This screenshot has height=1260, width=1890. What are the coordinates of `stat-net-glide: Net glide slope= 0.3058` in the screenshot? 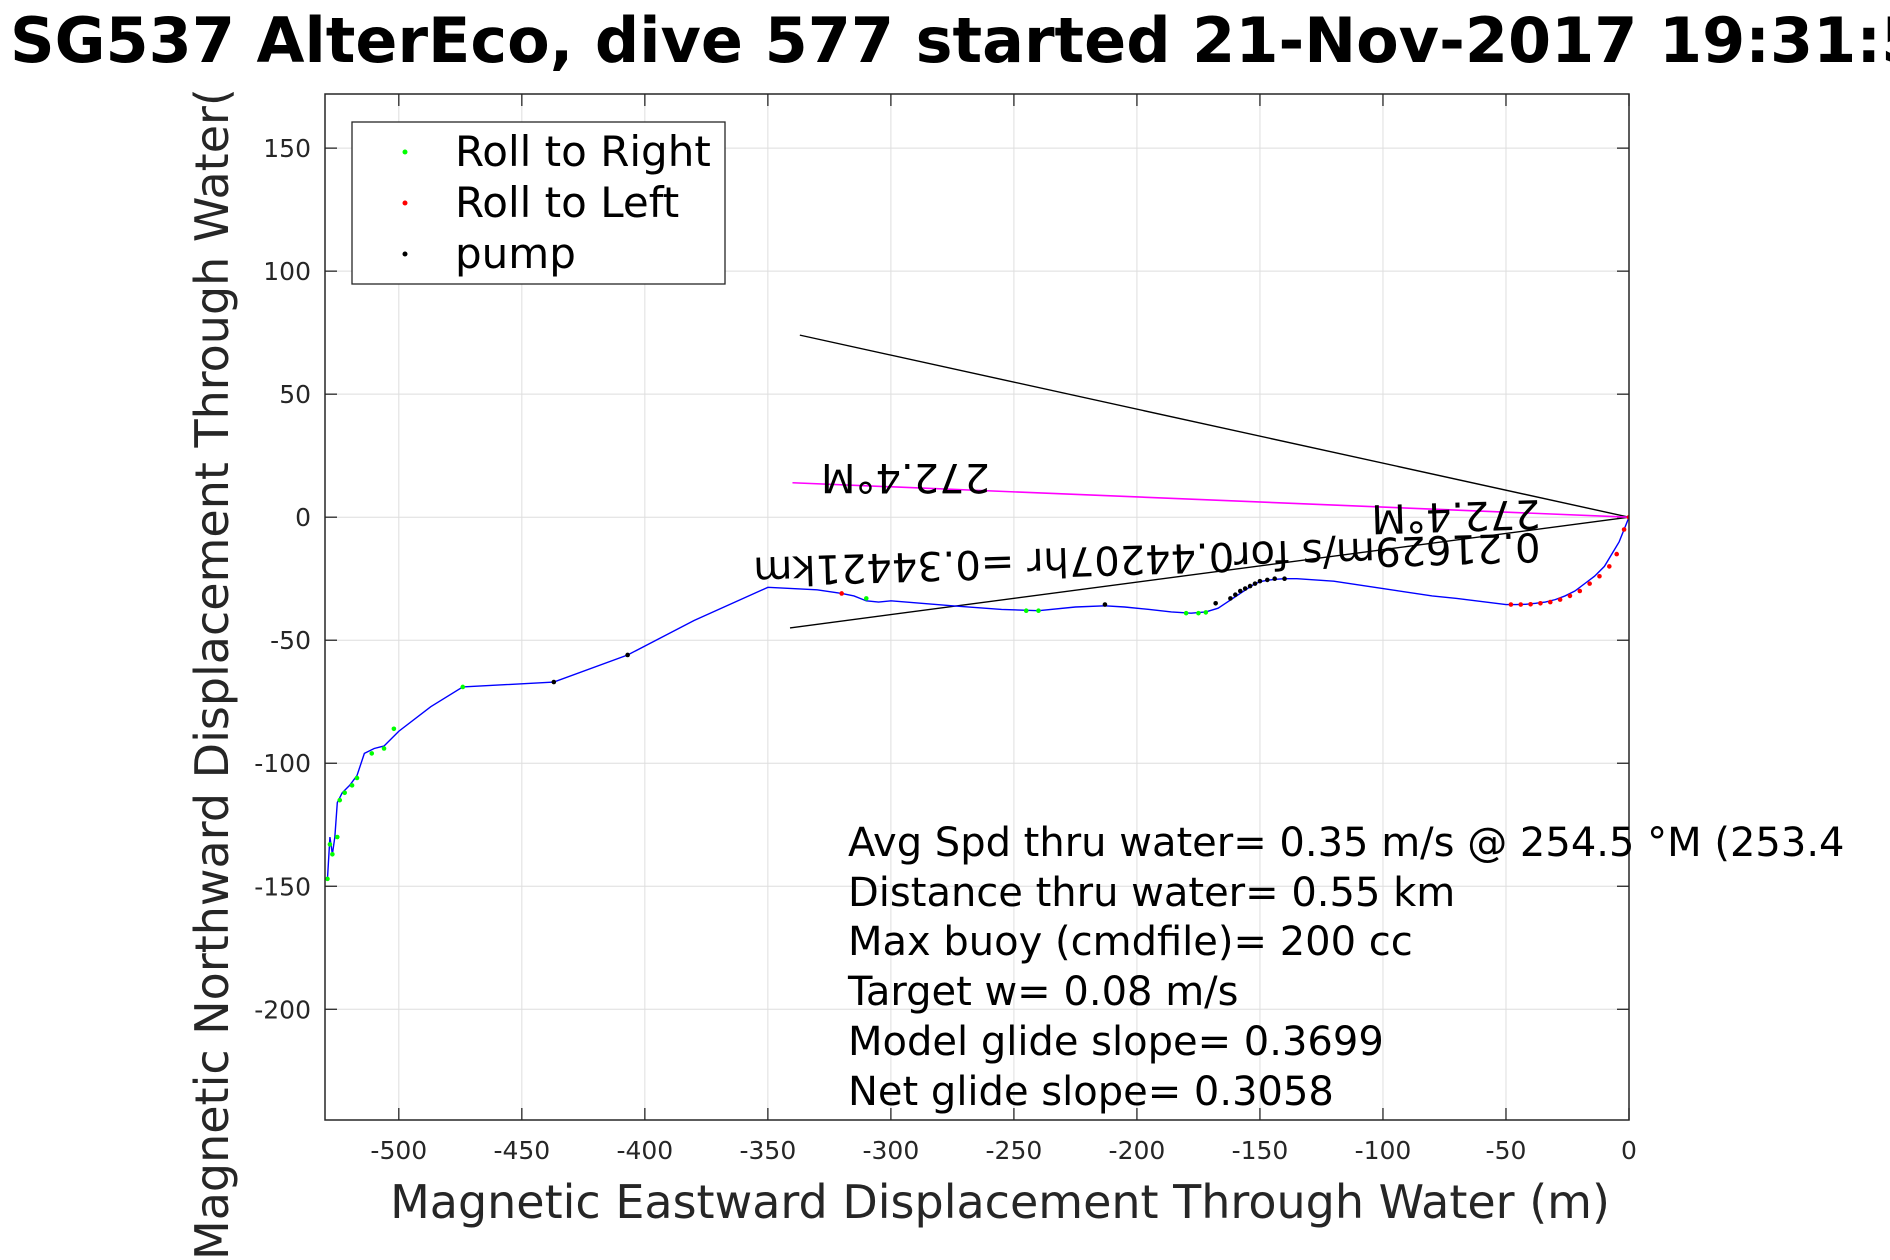 It's located at (1091, 1092).